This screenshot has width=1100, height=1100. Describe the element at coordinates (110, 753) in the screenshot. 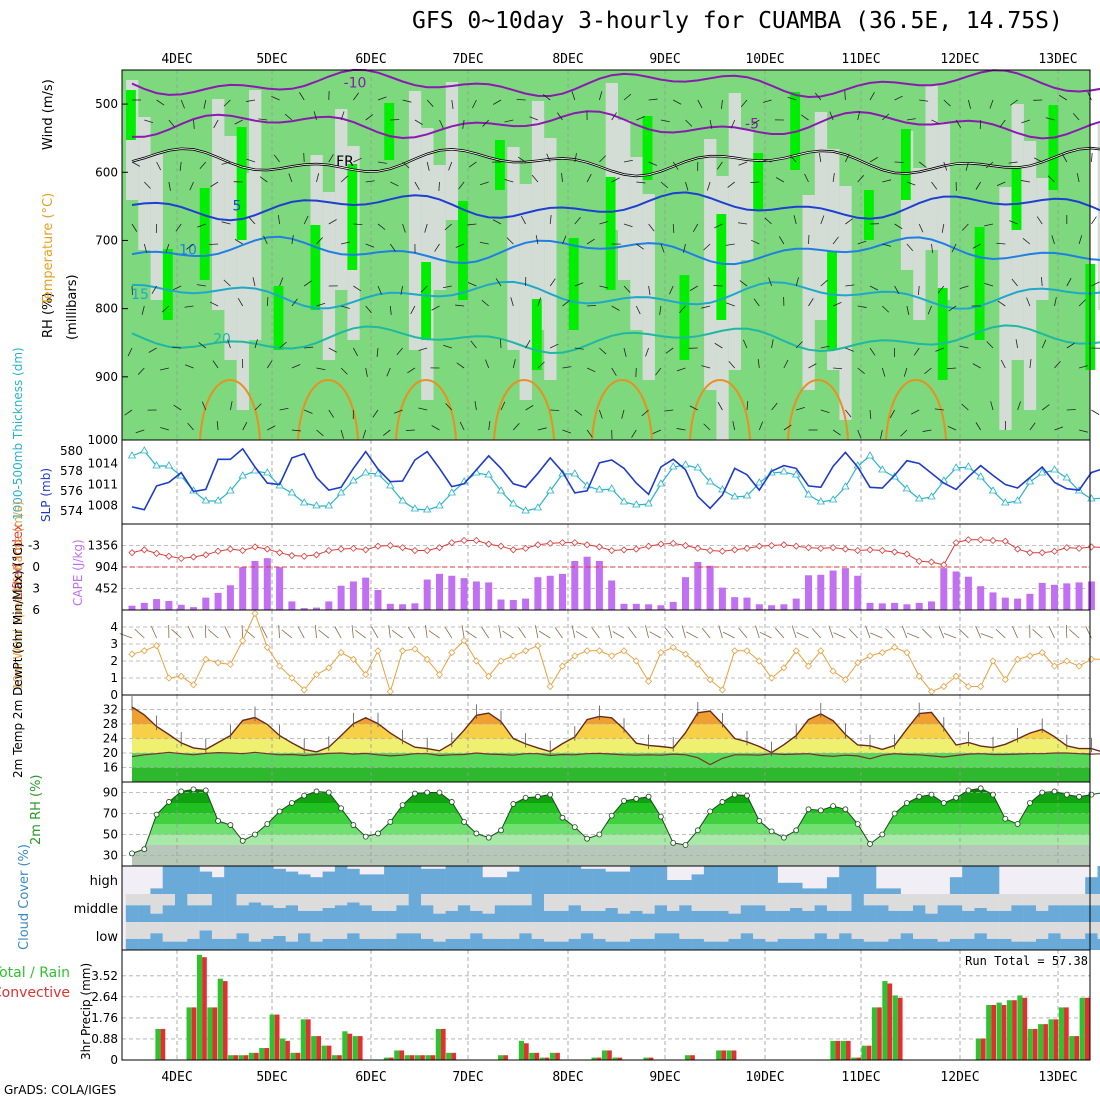

I see `temp-tick: 20` at that location.